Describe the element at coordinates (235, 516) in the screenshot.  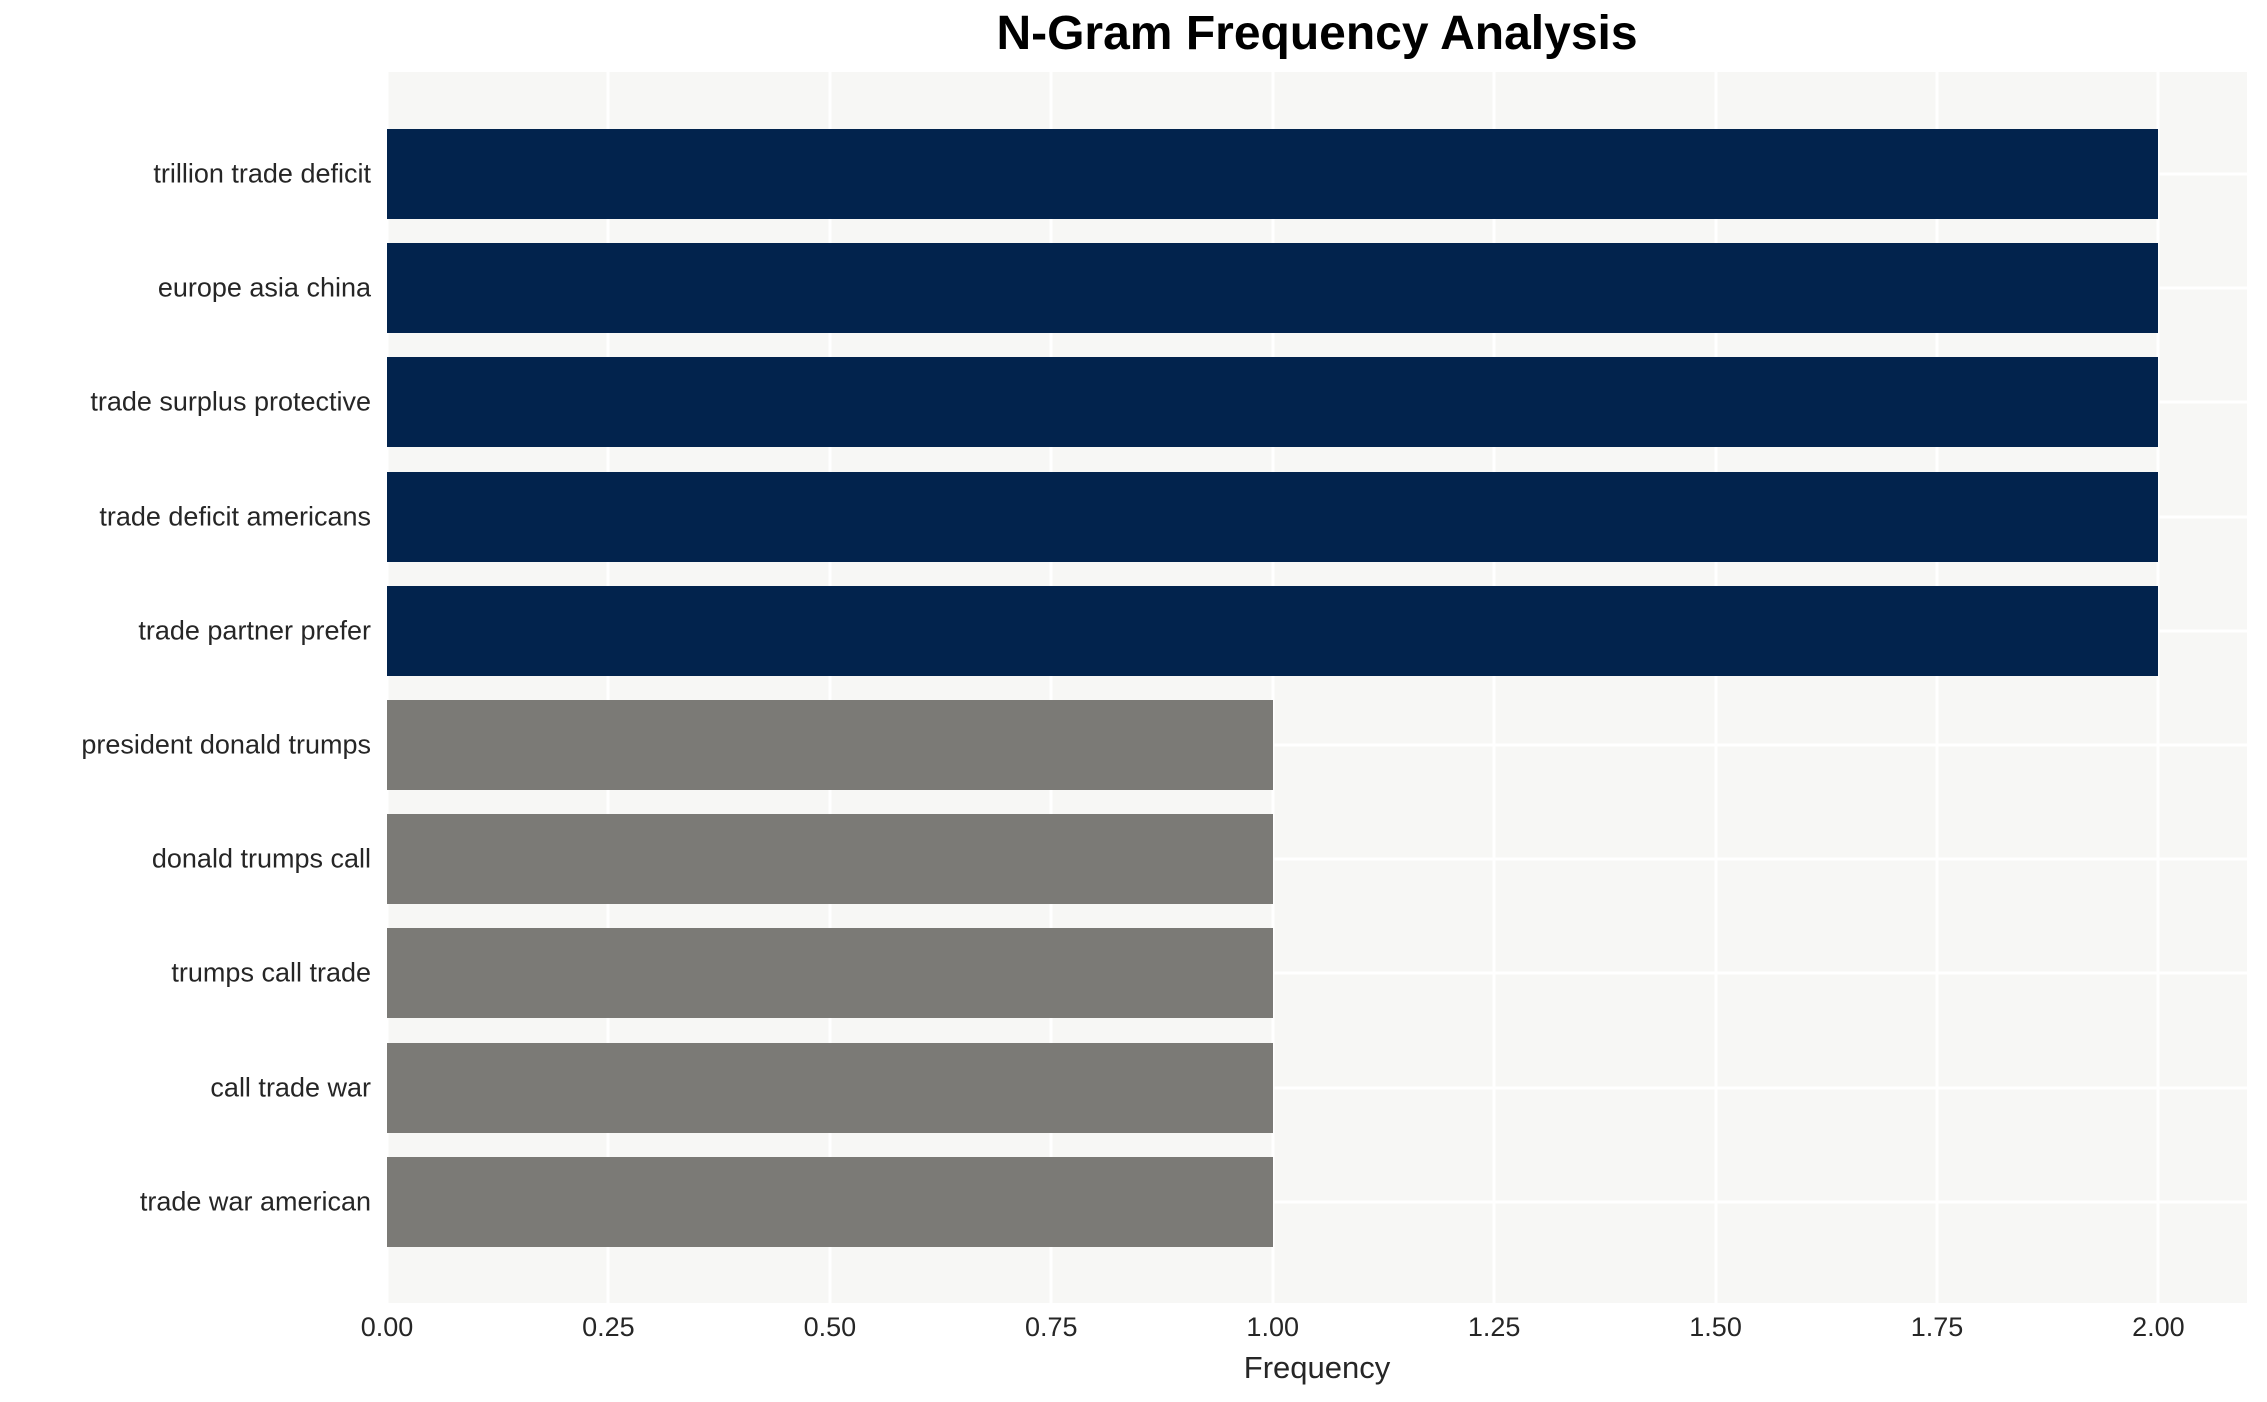
I see `y-axis-label: trade deficit americans` at that location.